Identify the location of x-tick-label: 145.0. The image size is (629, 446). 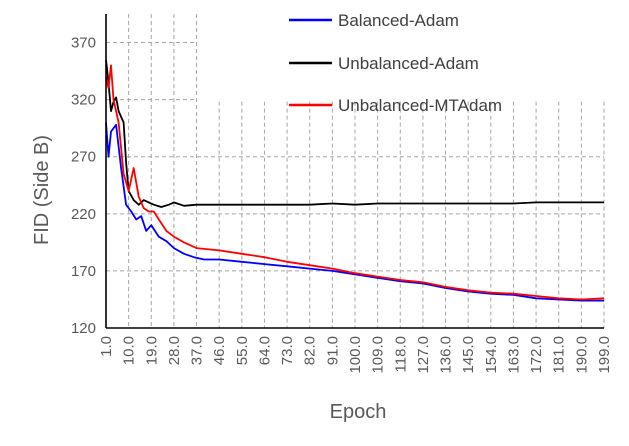
(468, 355).